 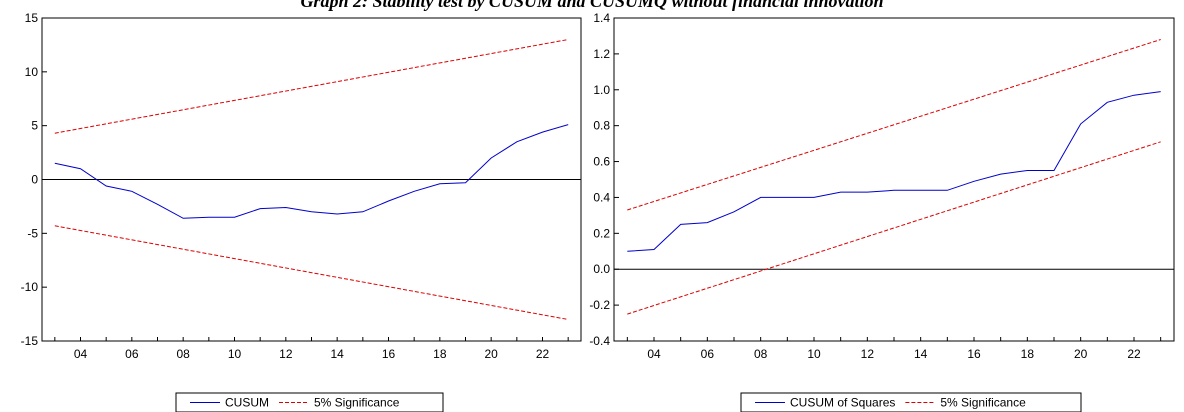 I want to click on chart1-x-tick-label: 16, so click(x=389, y=354).